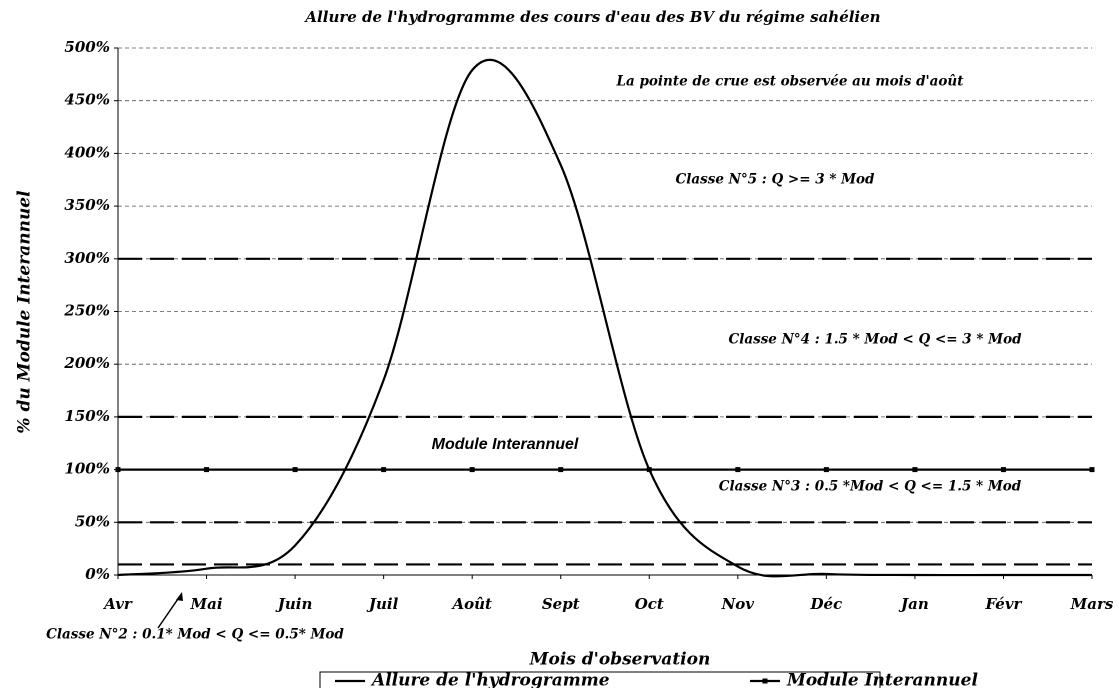  I want to click on y-tick-label: 100%, so click(87, 469).